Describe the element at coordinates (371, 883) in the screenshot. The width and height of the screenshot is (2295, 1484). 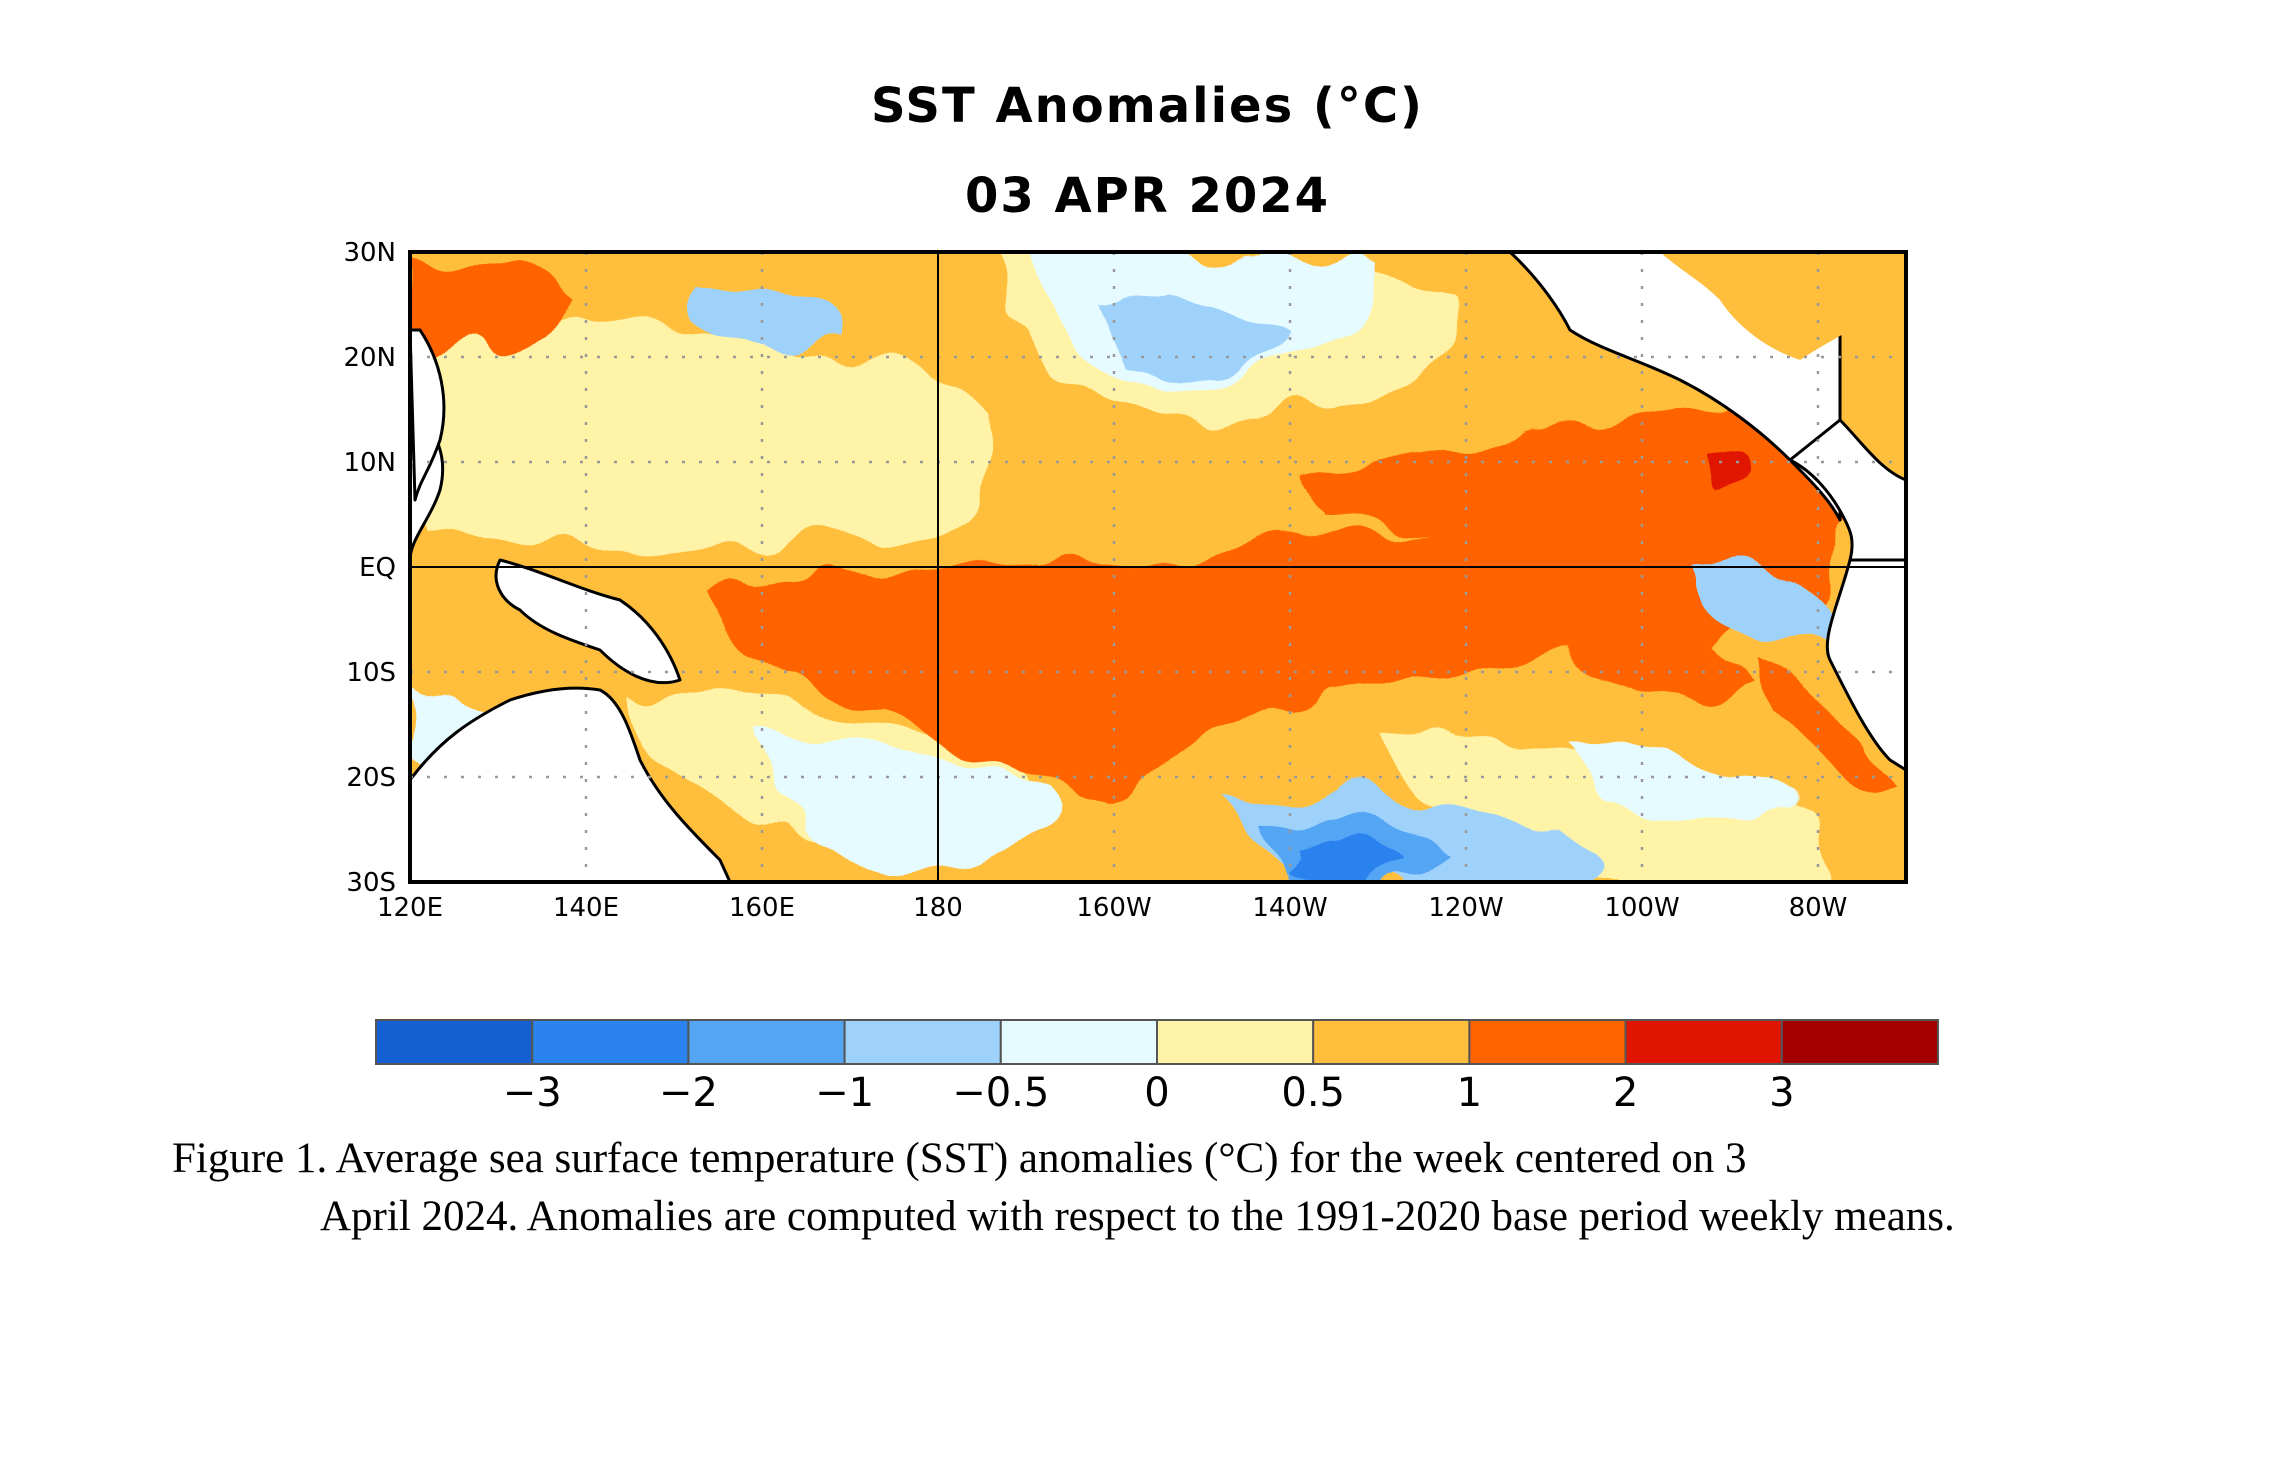
I see `y-tick-30s: 30S` at that location.